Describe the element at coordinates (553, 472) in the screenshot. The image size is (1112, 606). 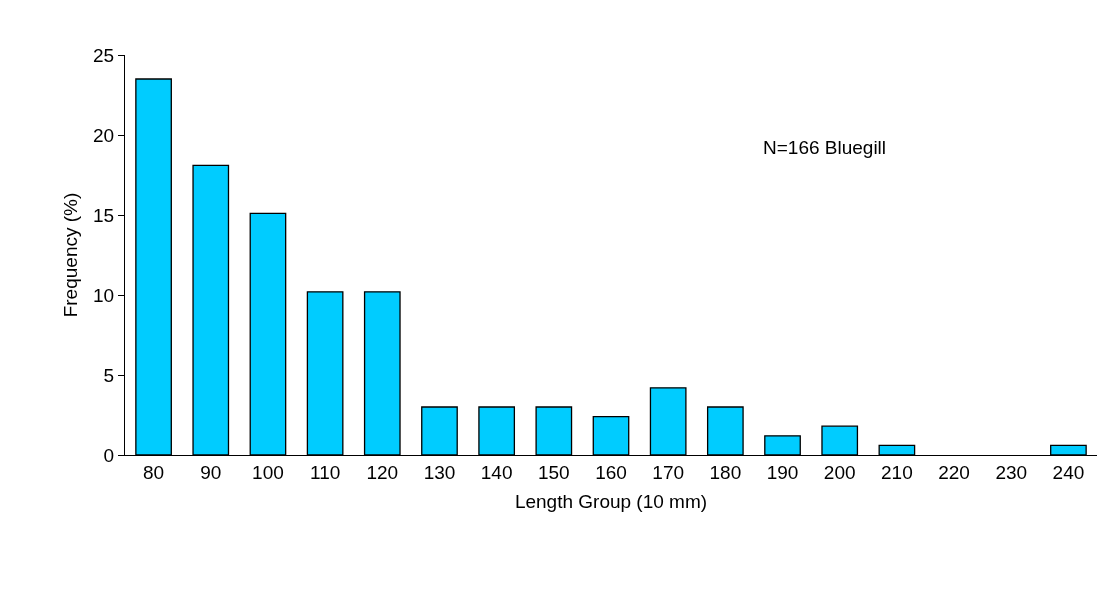
I see `x-tick-label: 150` at that location.